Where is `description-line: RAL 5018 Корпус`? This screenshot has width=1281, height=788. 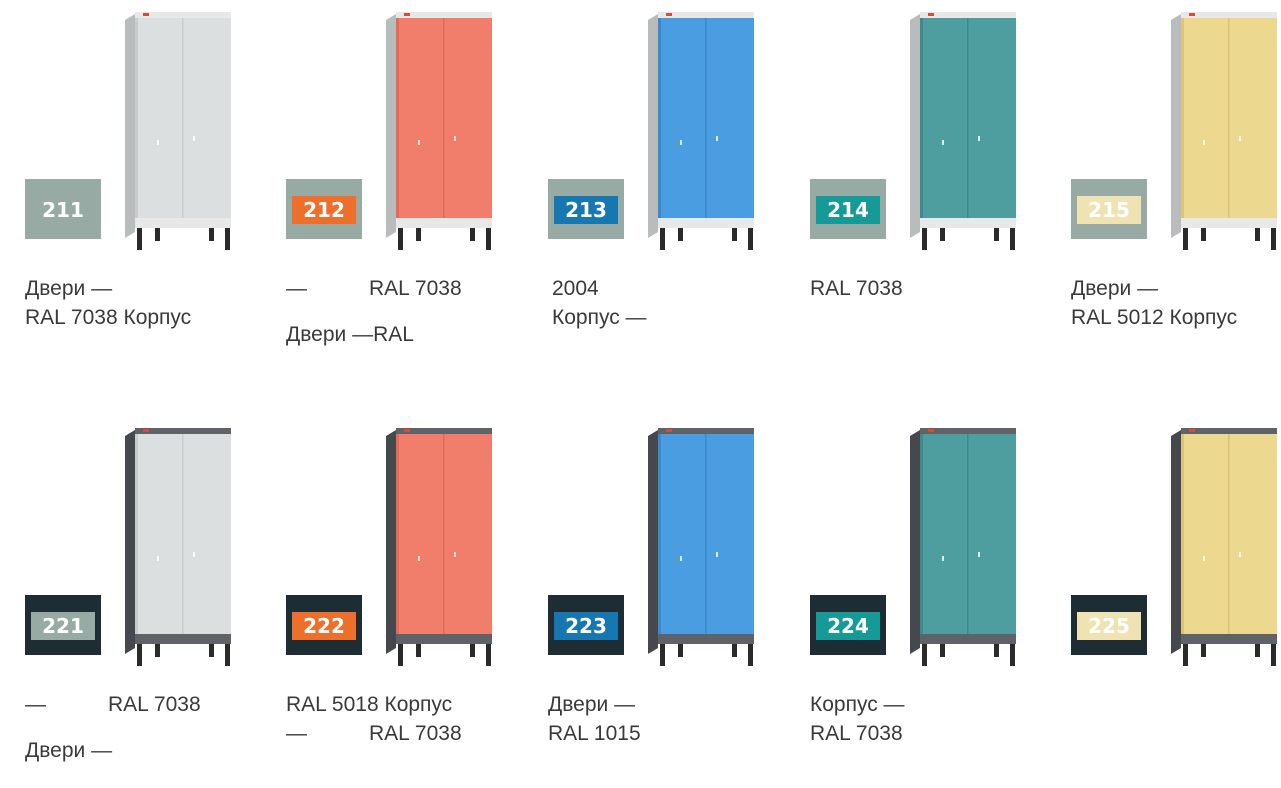 description-line: RAL 5018 Корпус is located at coordinates (369, 704).